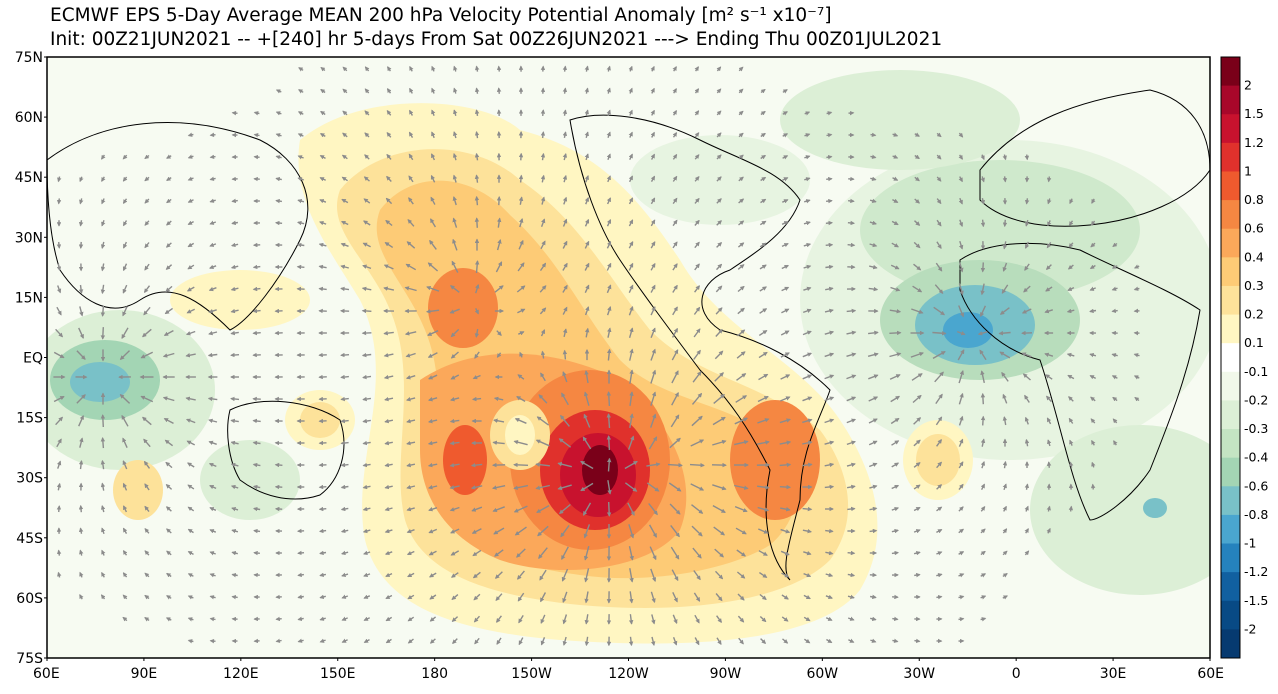 This screenshot has width=1278, height=694. Describe the element at coordinates (1254, 113) in the screenshot. I see `colorbar-label: 1.5` at that location.